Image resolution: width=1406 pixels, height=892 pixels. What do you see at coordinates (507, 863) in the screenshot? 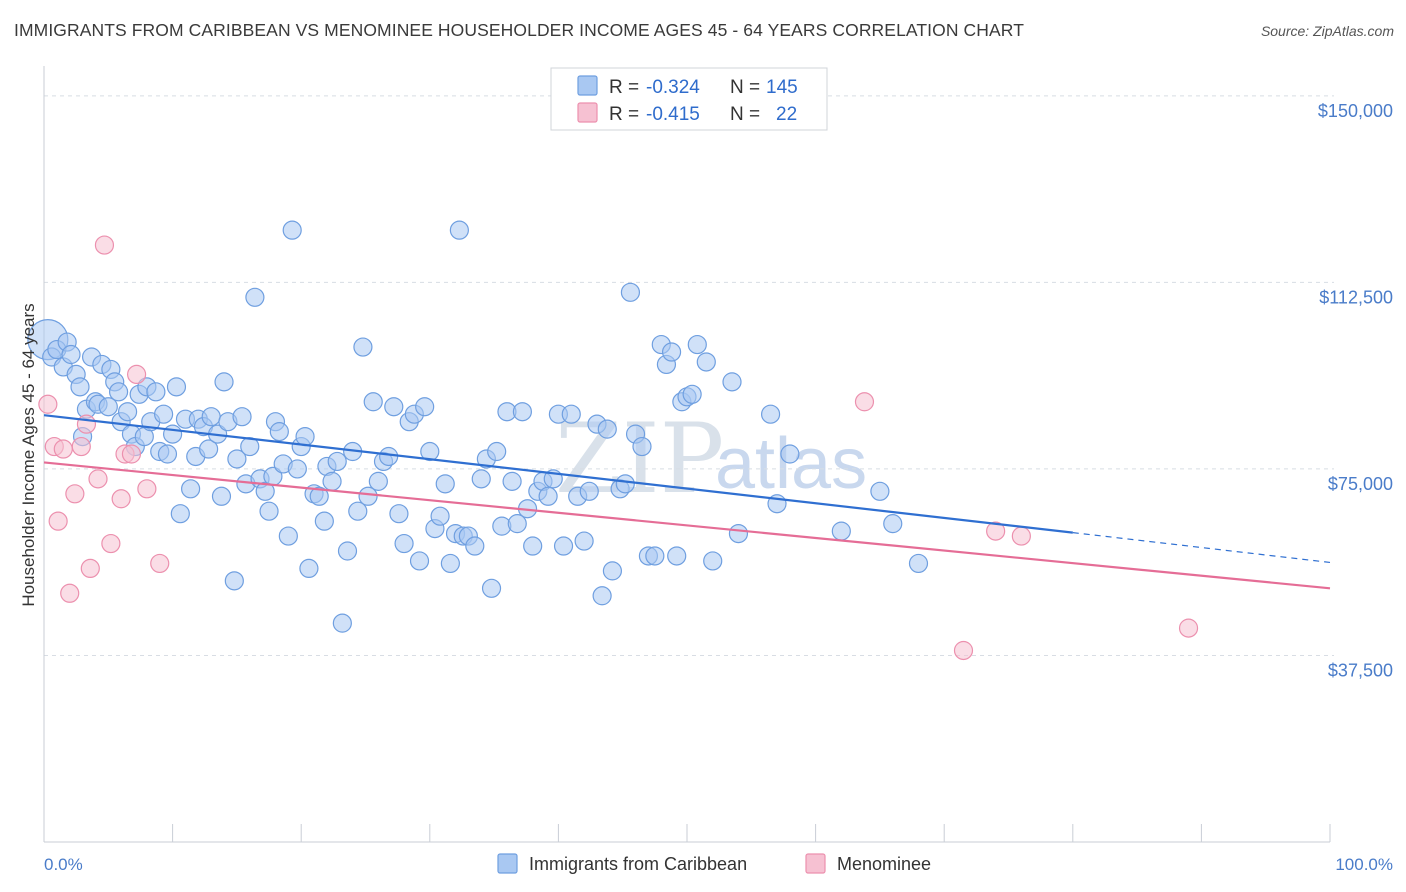
I see `series-swatch-caribbean` at bounding box center [507, 863].